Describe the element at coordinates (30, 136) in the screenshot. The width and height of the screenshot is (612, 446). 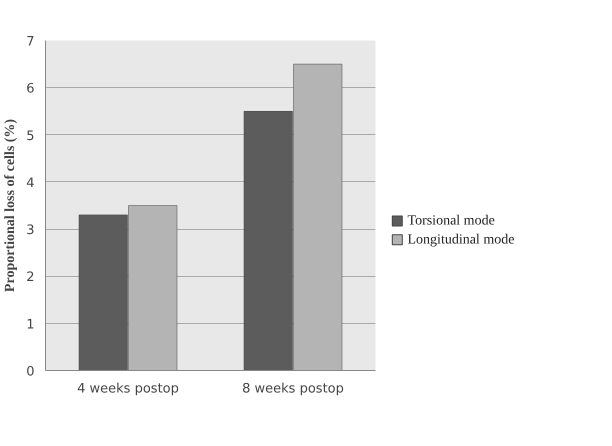
I see `y-tick-label: 5` at that location.